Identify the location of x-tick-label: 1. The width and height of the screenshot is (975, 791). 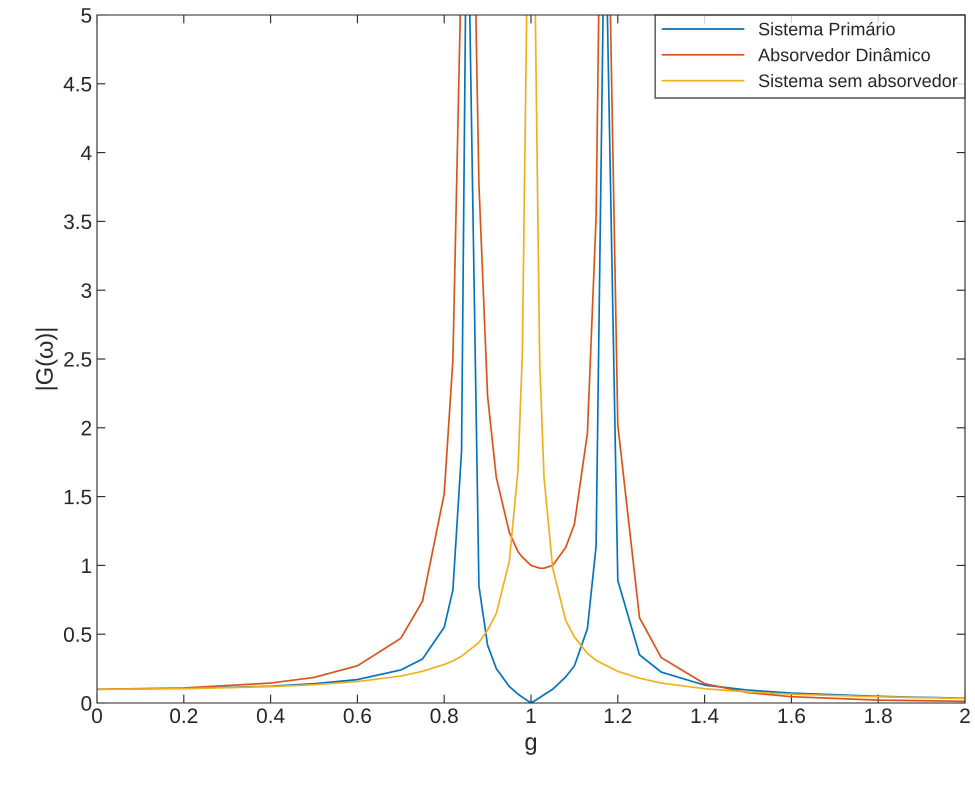
(531, 715).